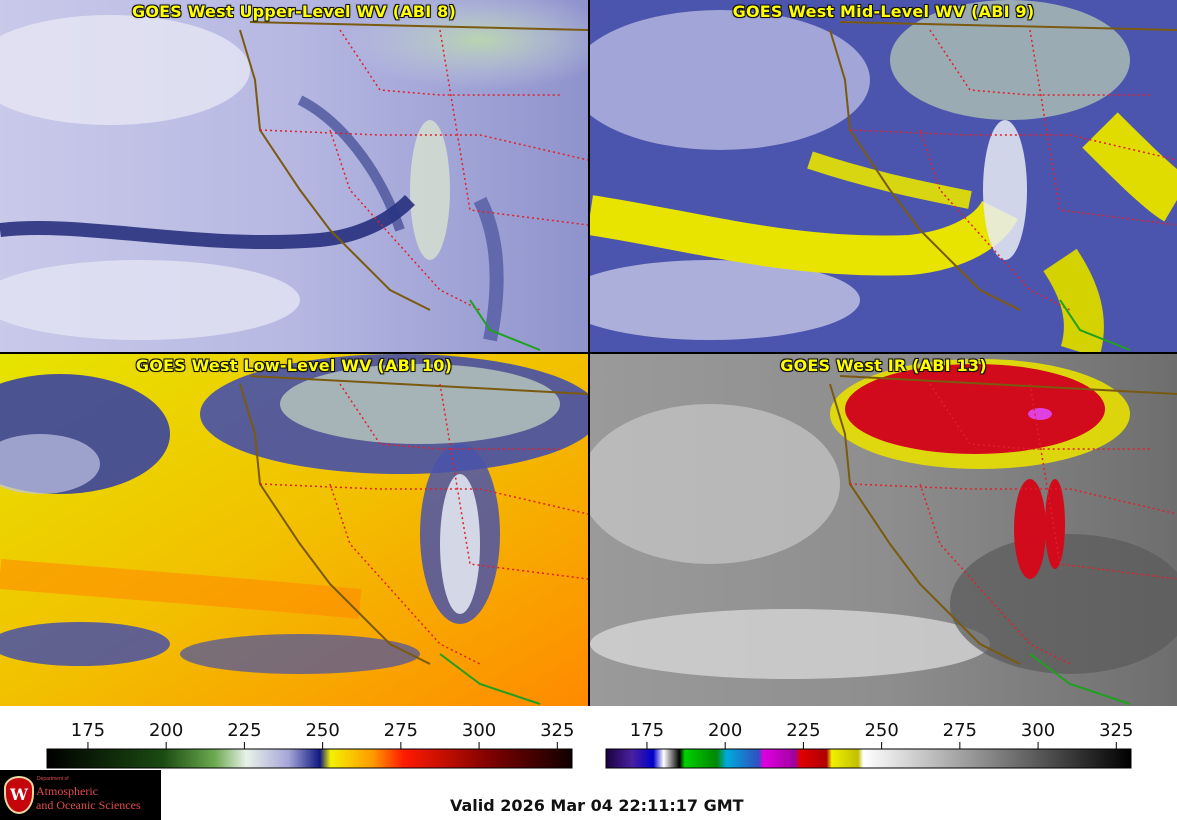 This screenshot has width=1177, height=820. Describe the element at coordinates (881, 730) in the screenshot. I see `ir-tick-label: 250` at that location.